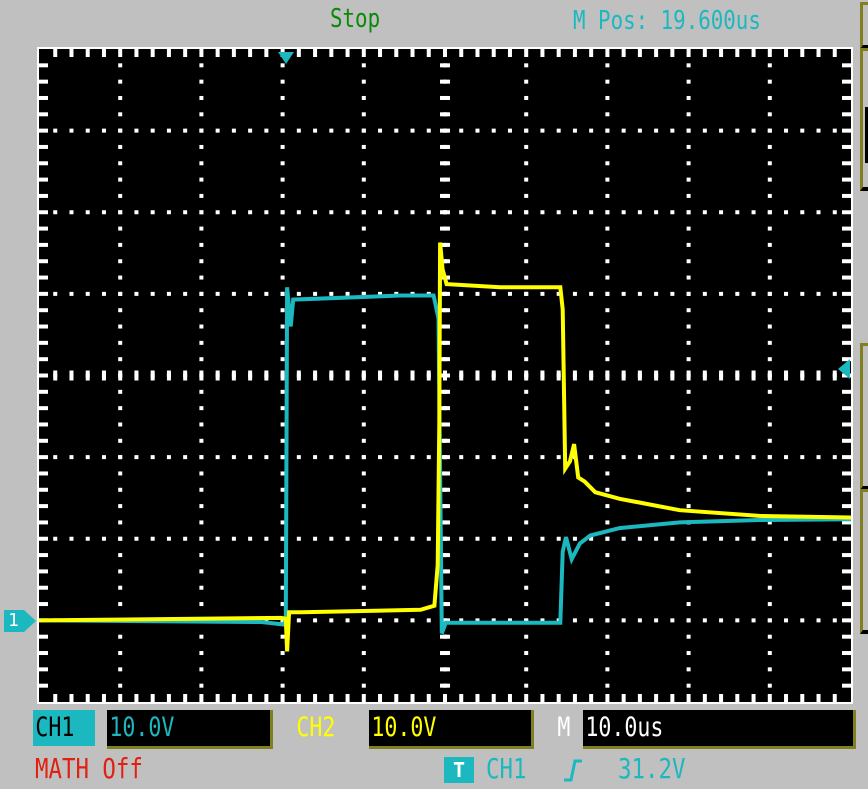 The width and height of the screenshot is (868, 789). What do you see at coordinates (719, 729) in the screenshot?
I see `timebase-scale-box: 10.0us` at bounding box center [719, 729].